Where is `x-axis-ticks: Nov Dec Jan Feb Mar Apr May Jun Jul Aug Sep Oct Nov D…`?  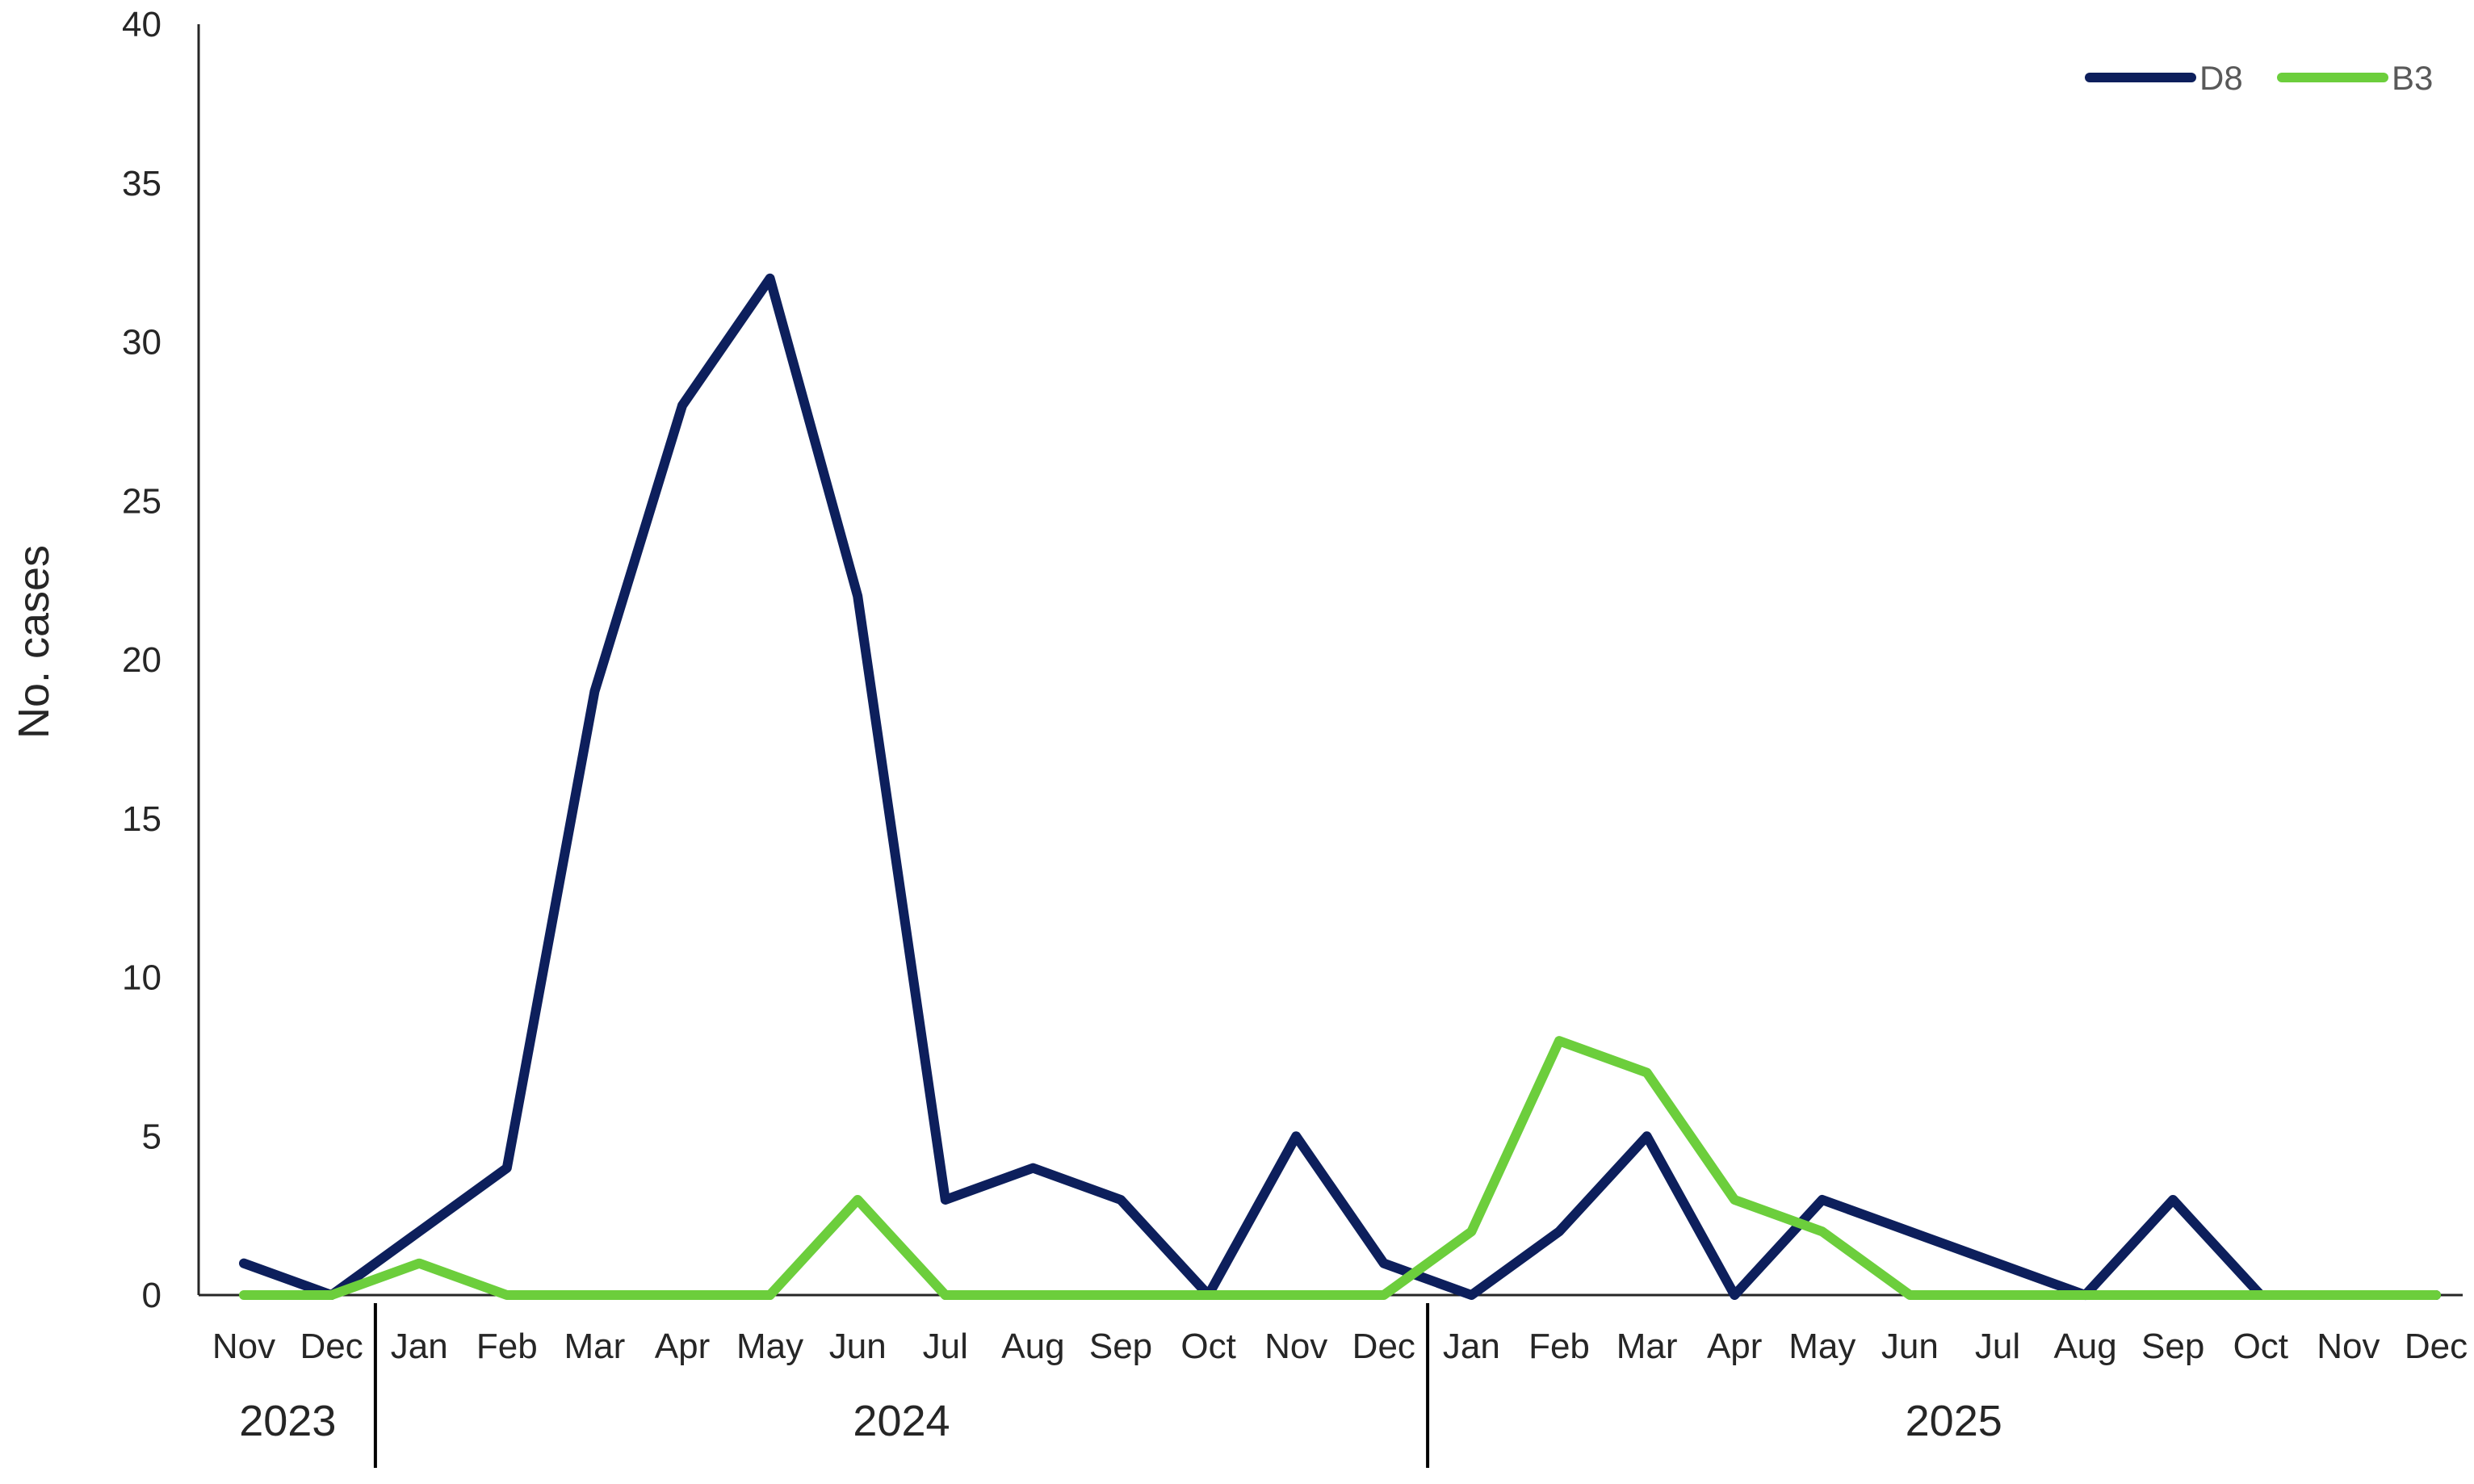
x-axis-ticks: Nov Dec Jan Feb Mar Apr May Jun Jul Aug Sep Oct Nov D… is located at coordinates (1340, 1346).